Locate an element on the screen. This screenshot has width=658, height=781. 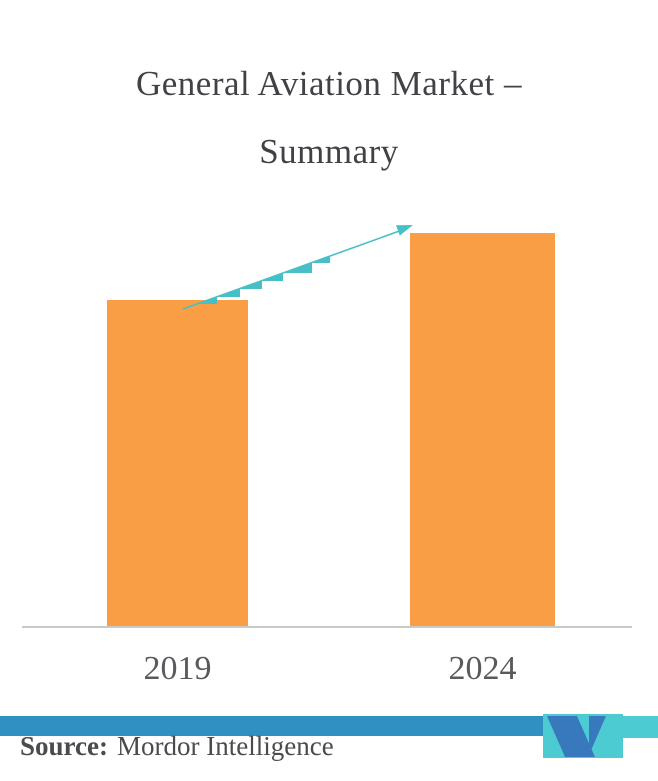
footer-ribbon-blue is located at coordinates (272, 726).